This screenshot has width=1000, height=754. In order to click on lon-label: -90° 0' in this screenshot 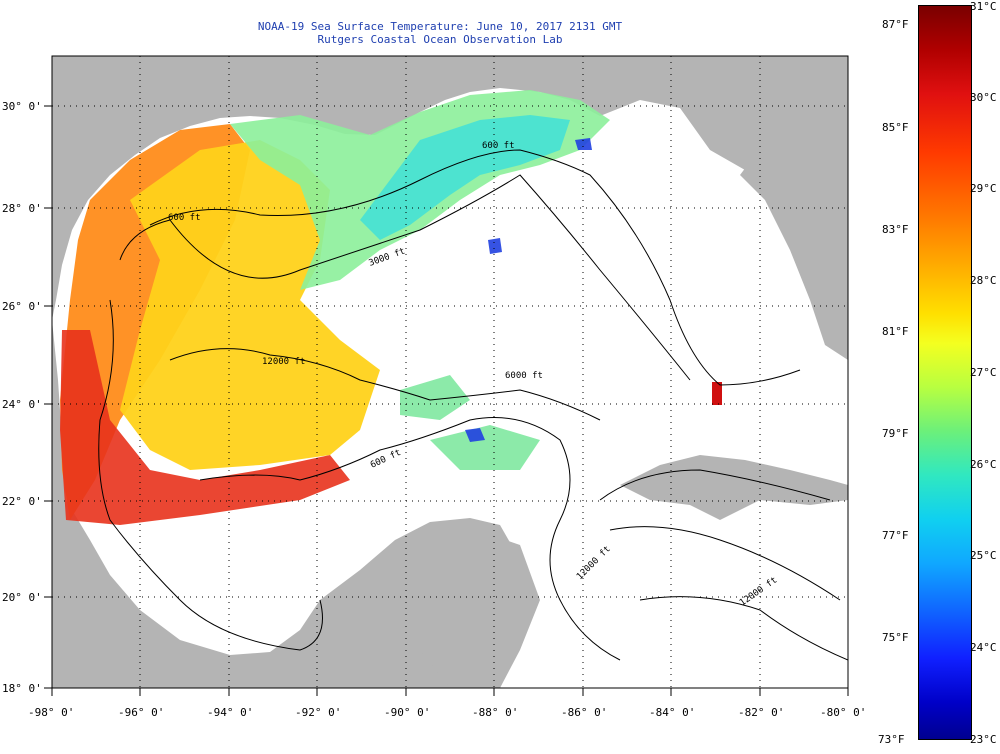, I will do `click(407, 712)`.